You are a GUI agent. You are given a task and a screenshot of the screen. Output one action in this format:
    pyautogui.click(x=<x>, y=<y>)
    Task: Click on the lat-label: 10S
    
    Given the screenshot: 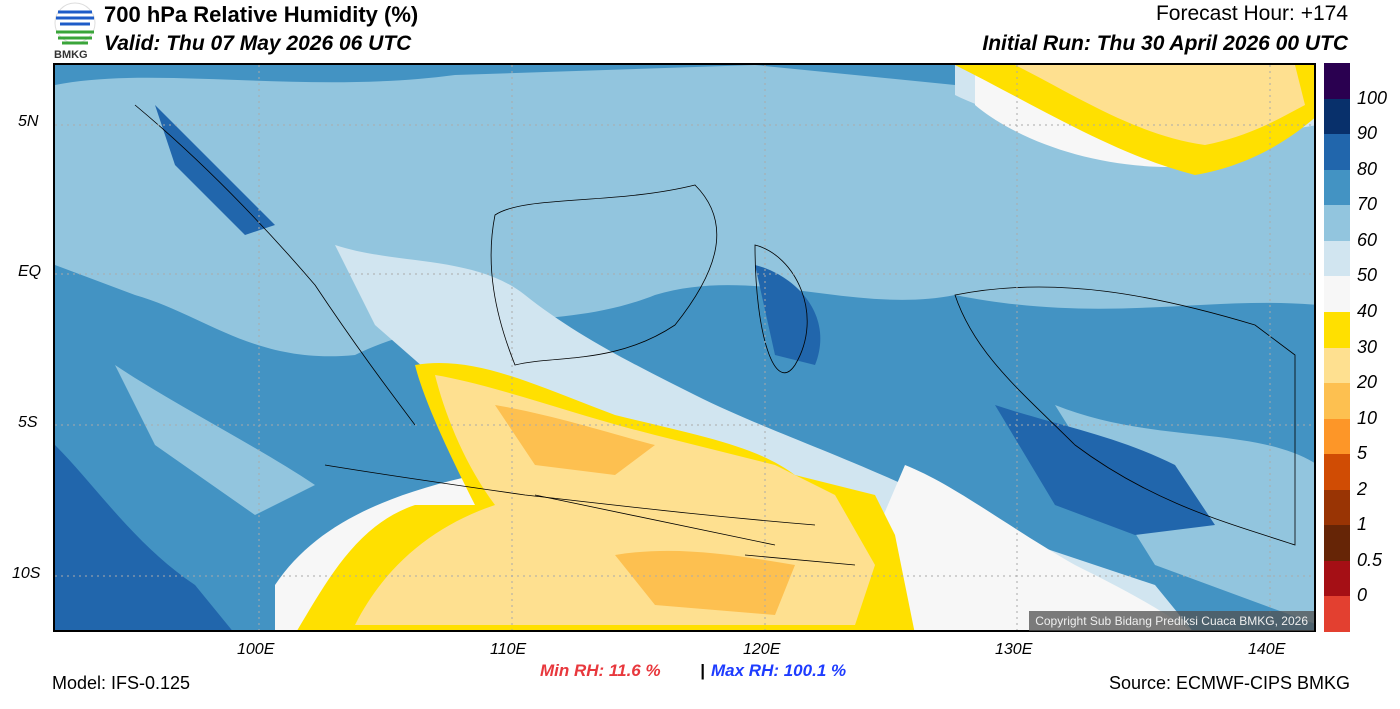 What is the action you would take?
    pyautogui.click(x=26, y=573)
    